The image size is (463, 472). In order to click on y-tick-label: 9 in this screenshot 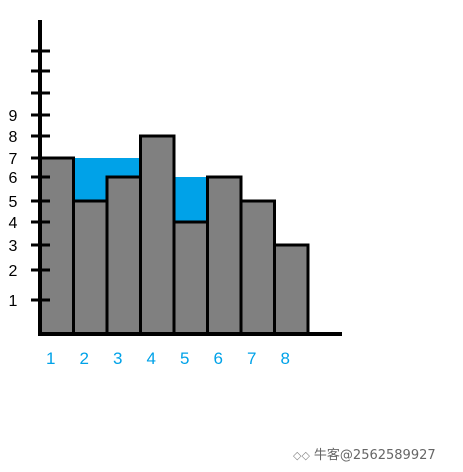, I will do `click(13, 116)`.